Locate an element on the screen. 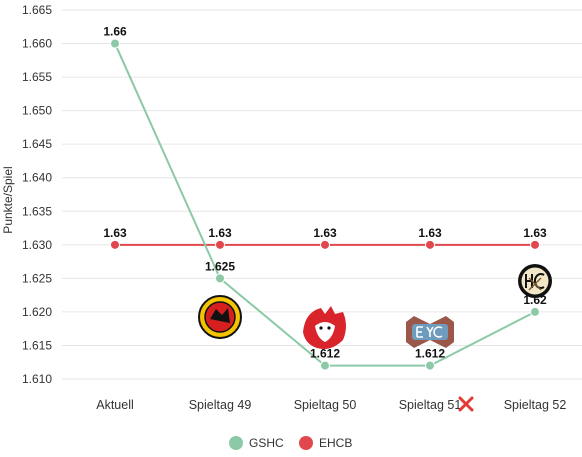 This screenshot has width=582, height=457. y-tick-label: 1.615 is located at coordinates (37, 345).